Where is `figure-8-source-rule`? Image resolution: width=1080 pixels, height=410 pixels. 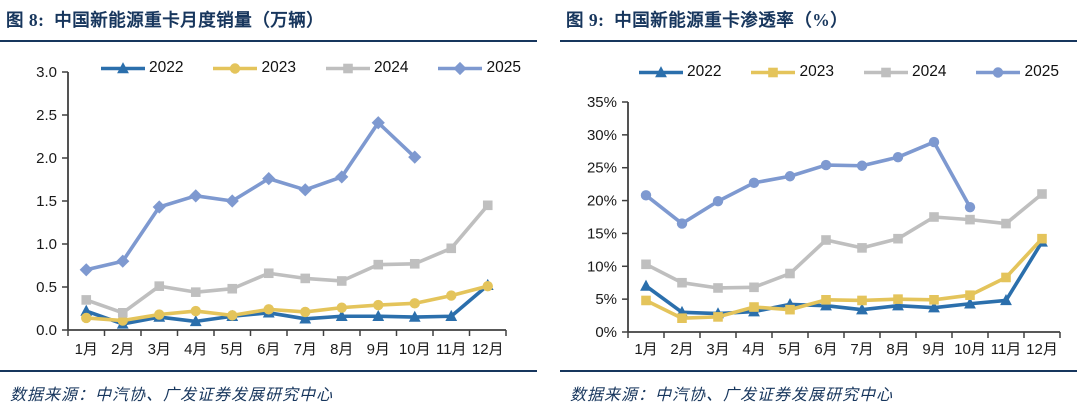
figure-8-source-rule is located at coordinates (268, 371).